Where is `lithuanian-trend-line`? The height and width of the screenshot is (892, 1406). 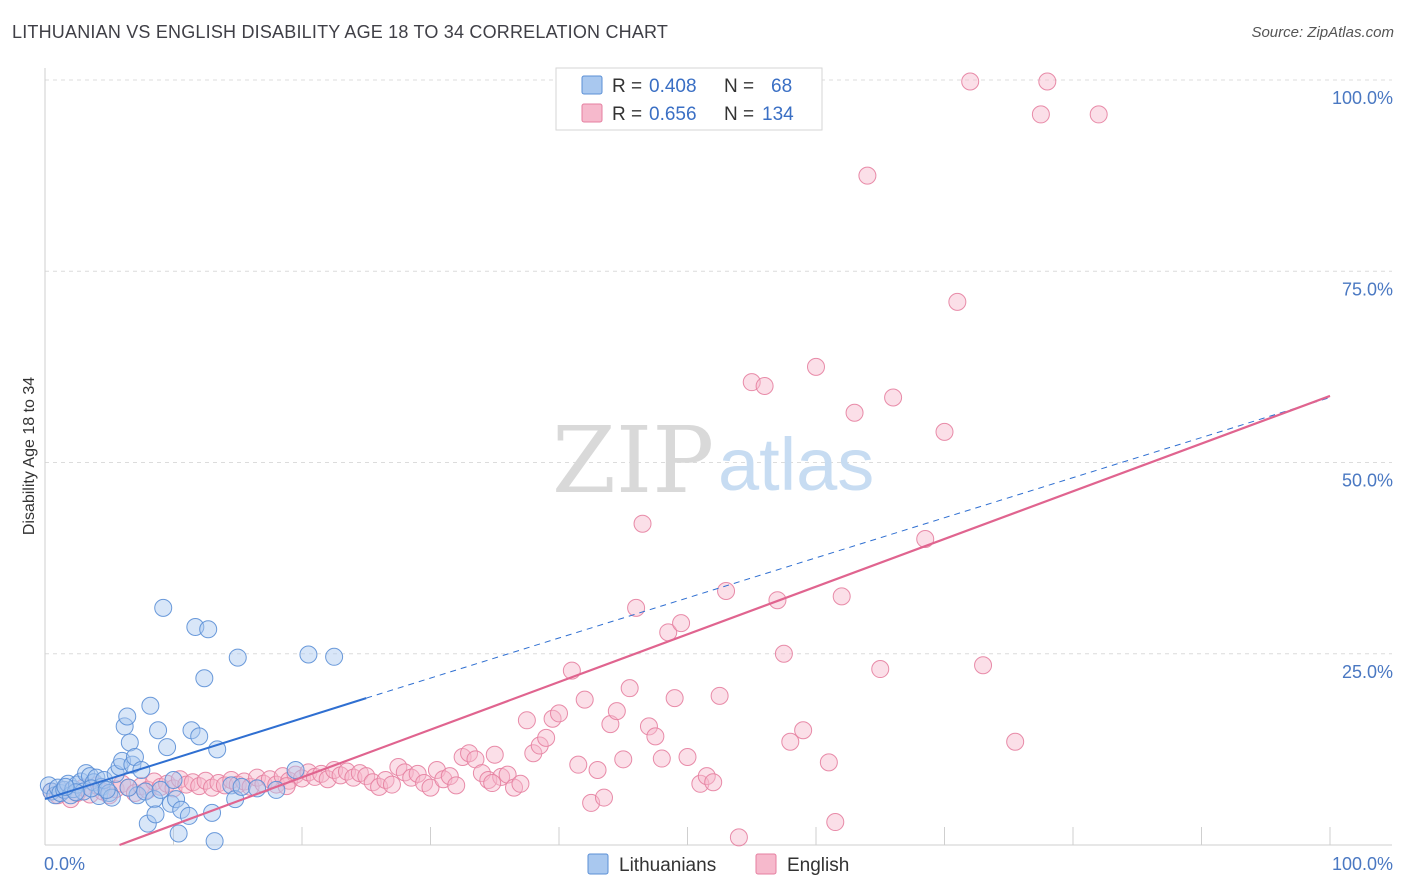 lithuanian-trend-line is located at coordinates (205, 749).